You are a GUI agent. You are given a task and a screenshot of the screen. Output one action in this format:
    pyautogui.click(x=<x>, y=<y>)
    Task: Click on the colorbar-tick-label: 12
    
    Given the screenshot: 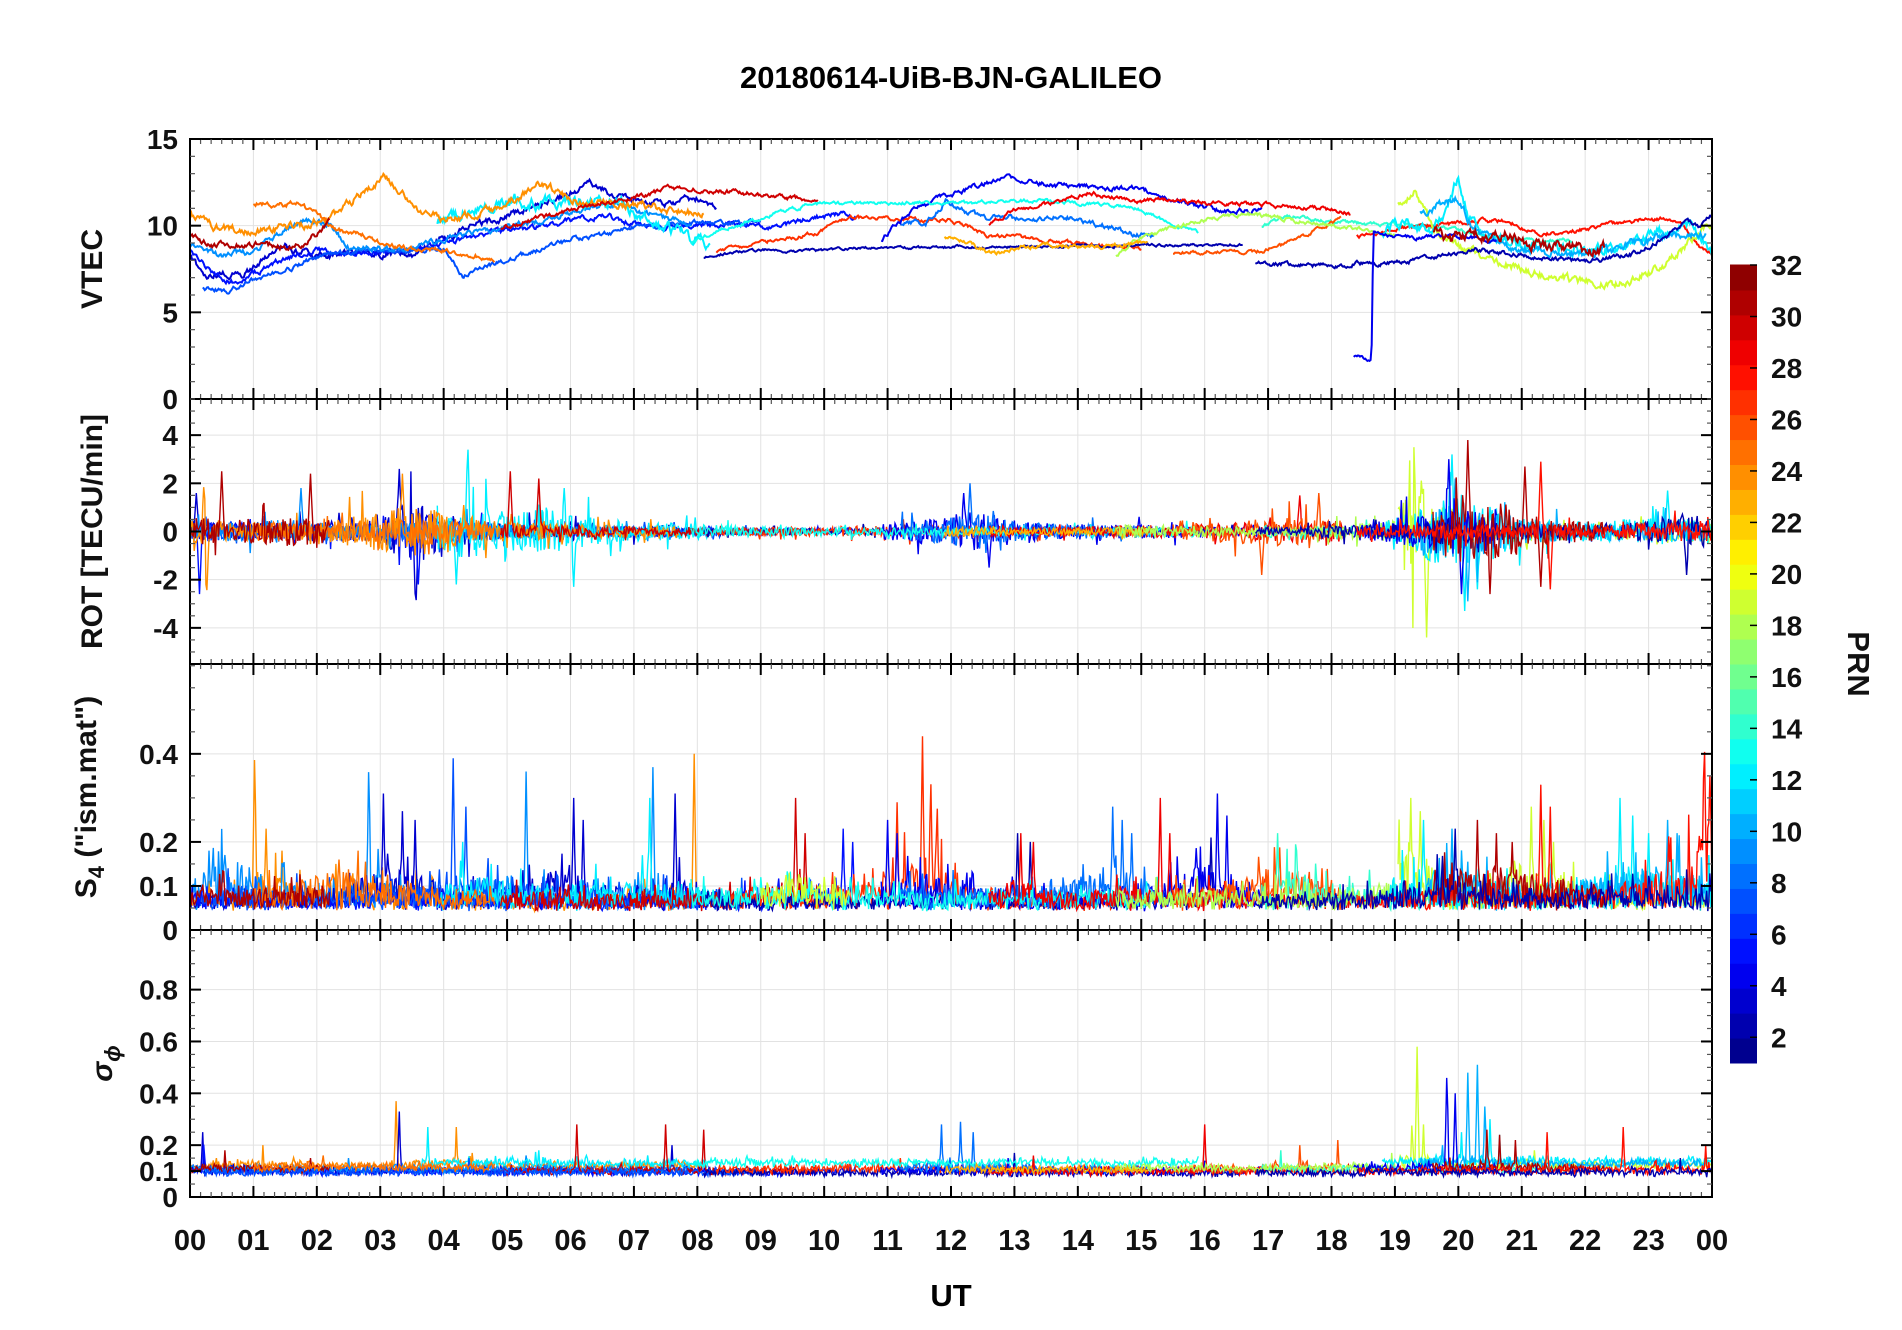 What is the action you would take?
    pyautogui.click(x=1786, y=780)
    